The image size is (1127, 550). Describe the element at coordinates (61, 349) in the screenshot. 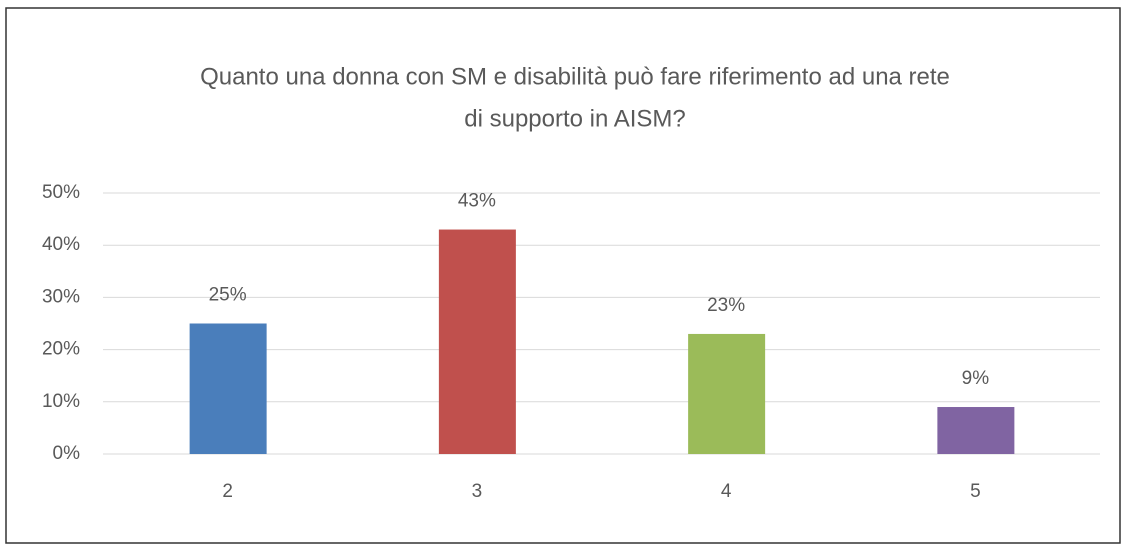

I see `y-tick-label: 20%` at that location.